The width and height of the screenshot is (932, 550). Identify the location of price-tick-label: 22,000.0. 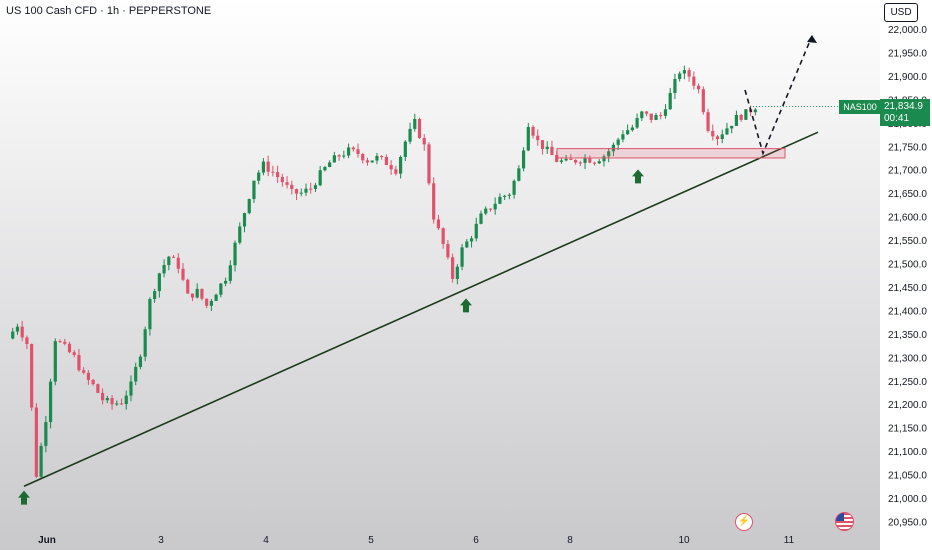
(907, 30).